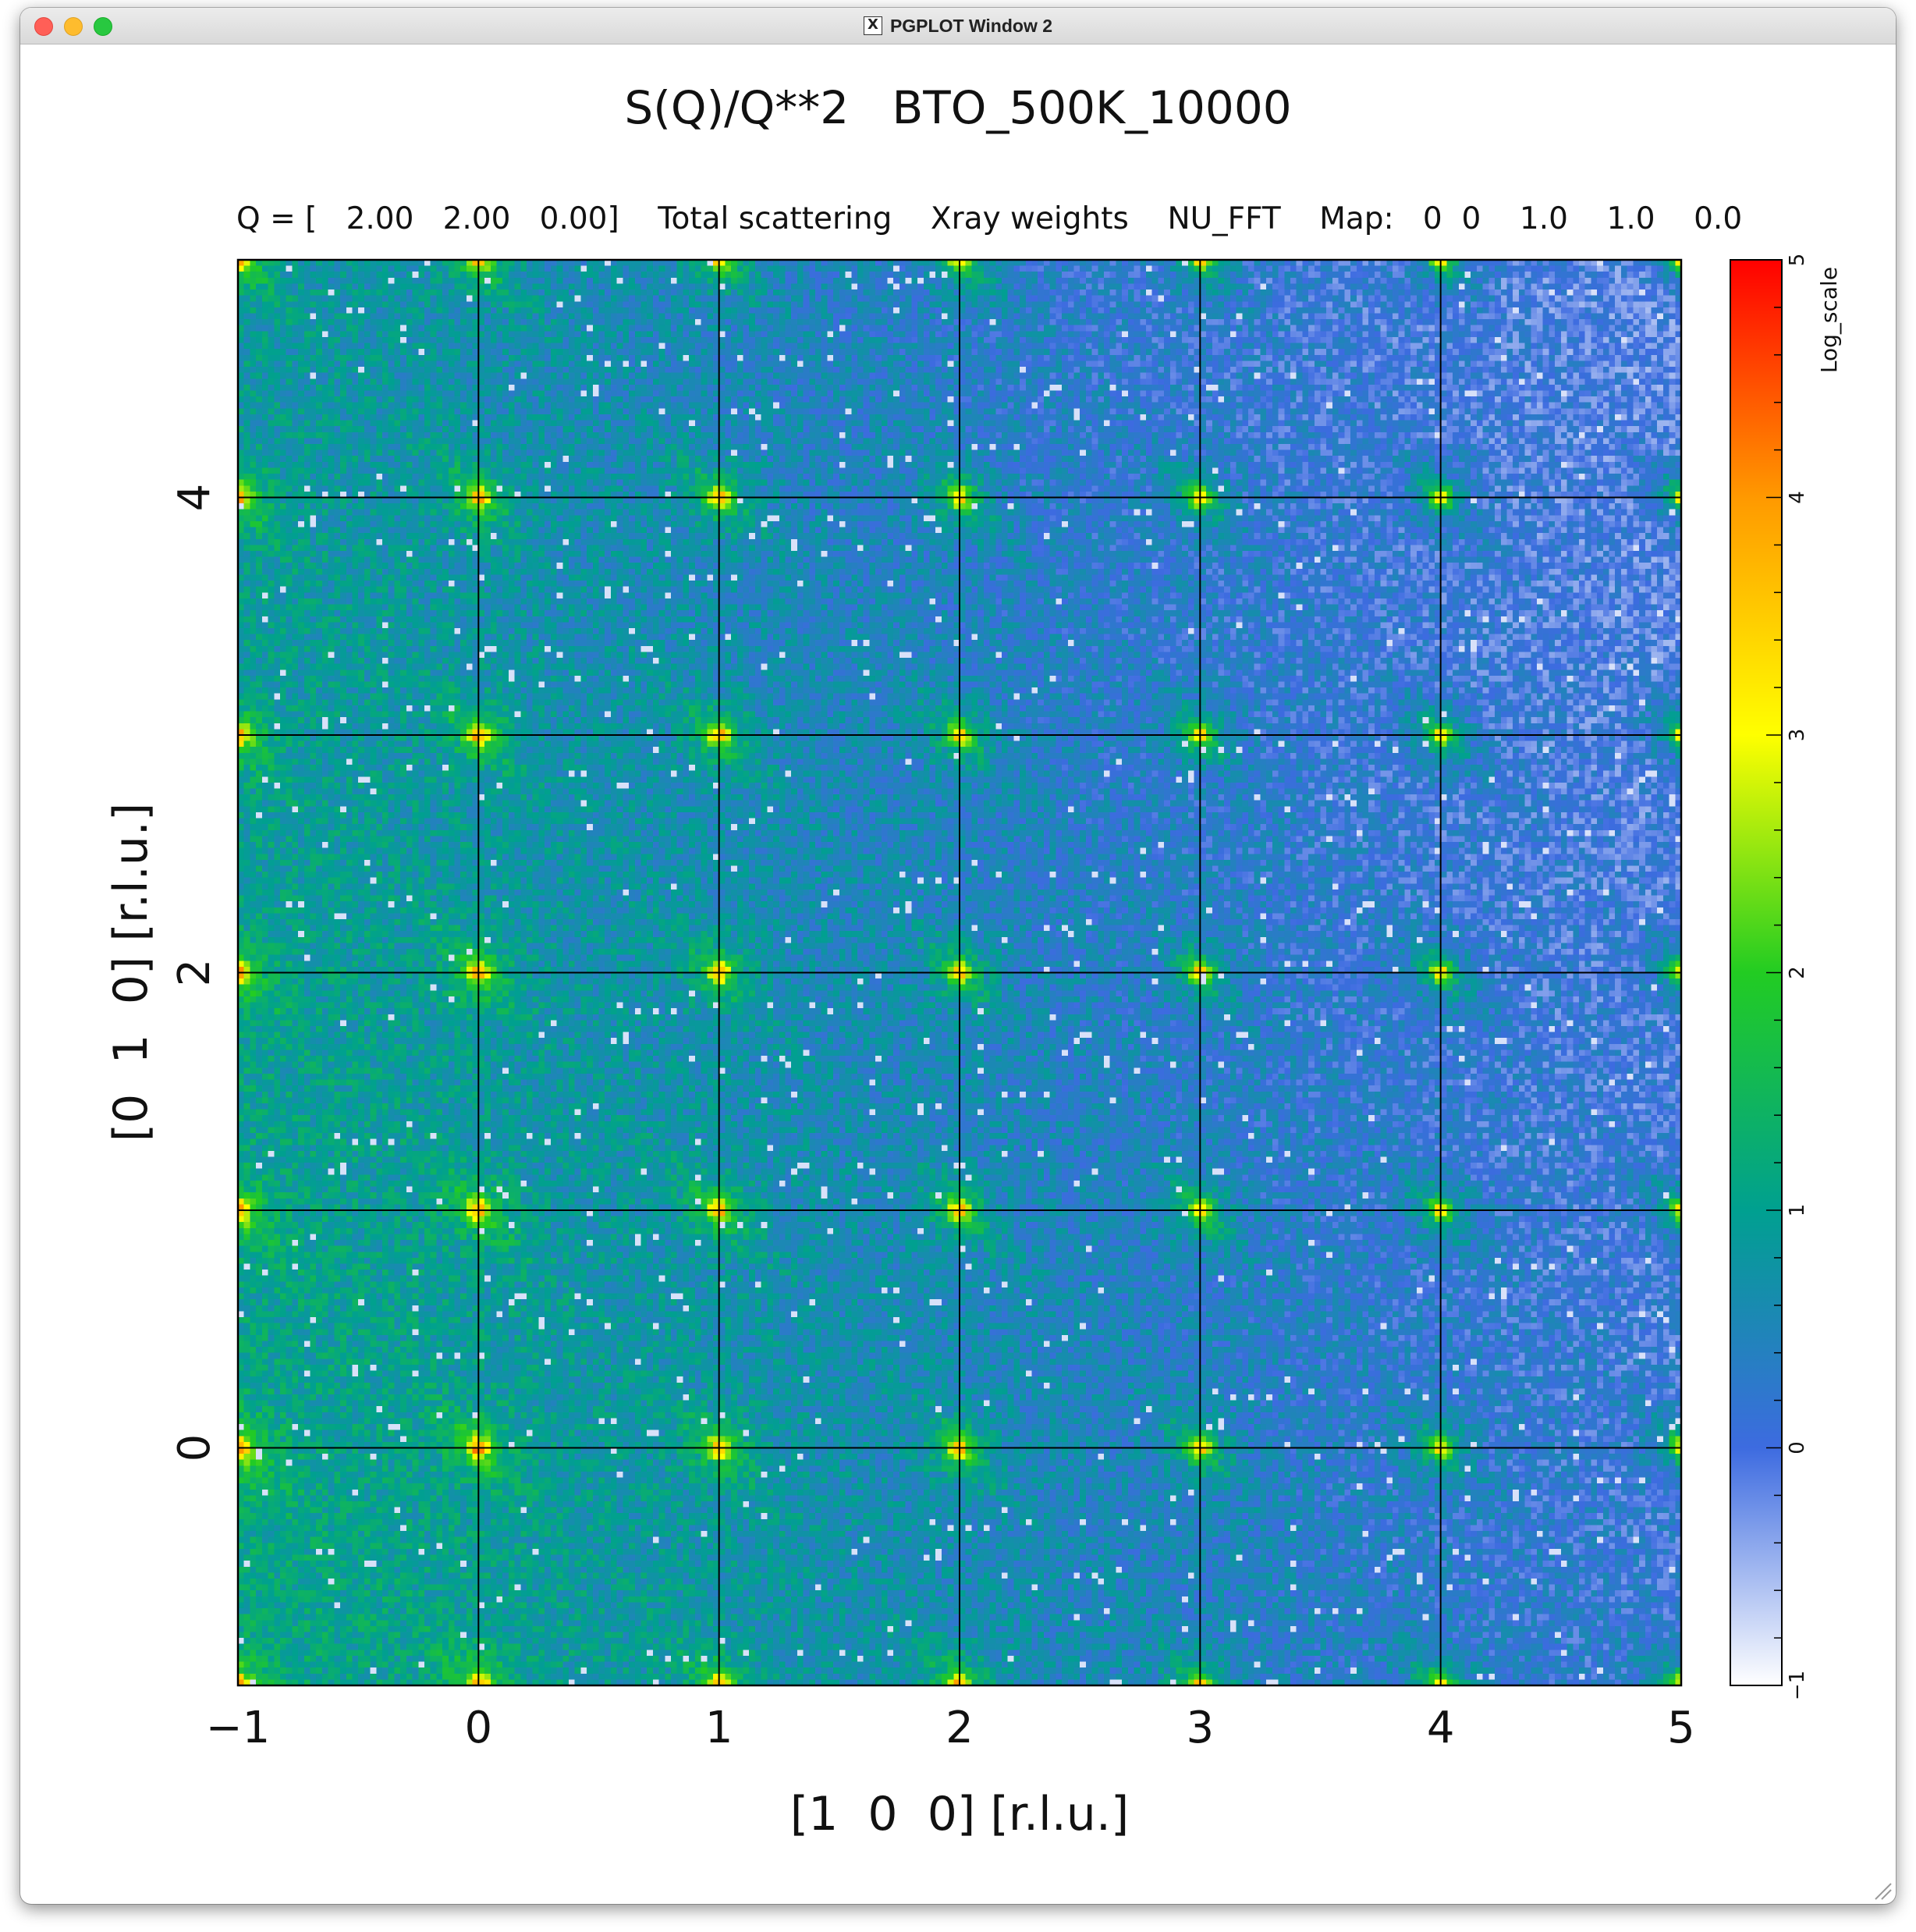  I want to click on plot-title: S(Q)/Q**2 BTO_500K_10000, so click(957, 107).